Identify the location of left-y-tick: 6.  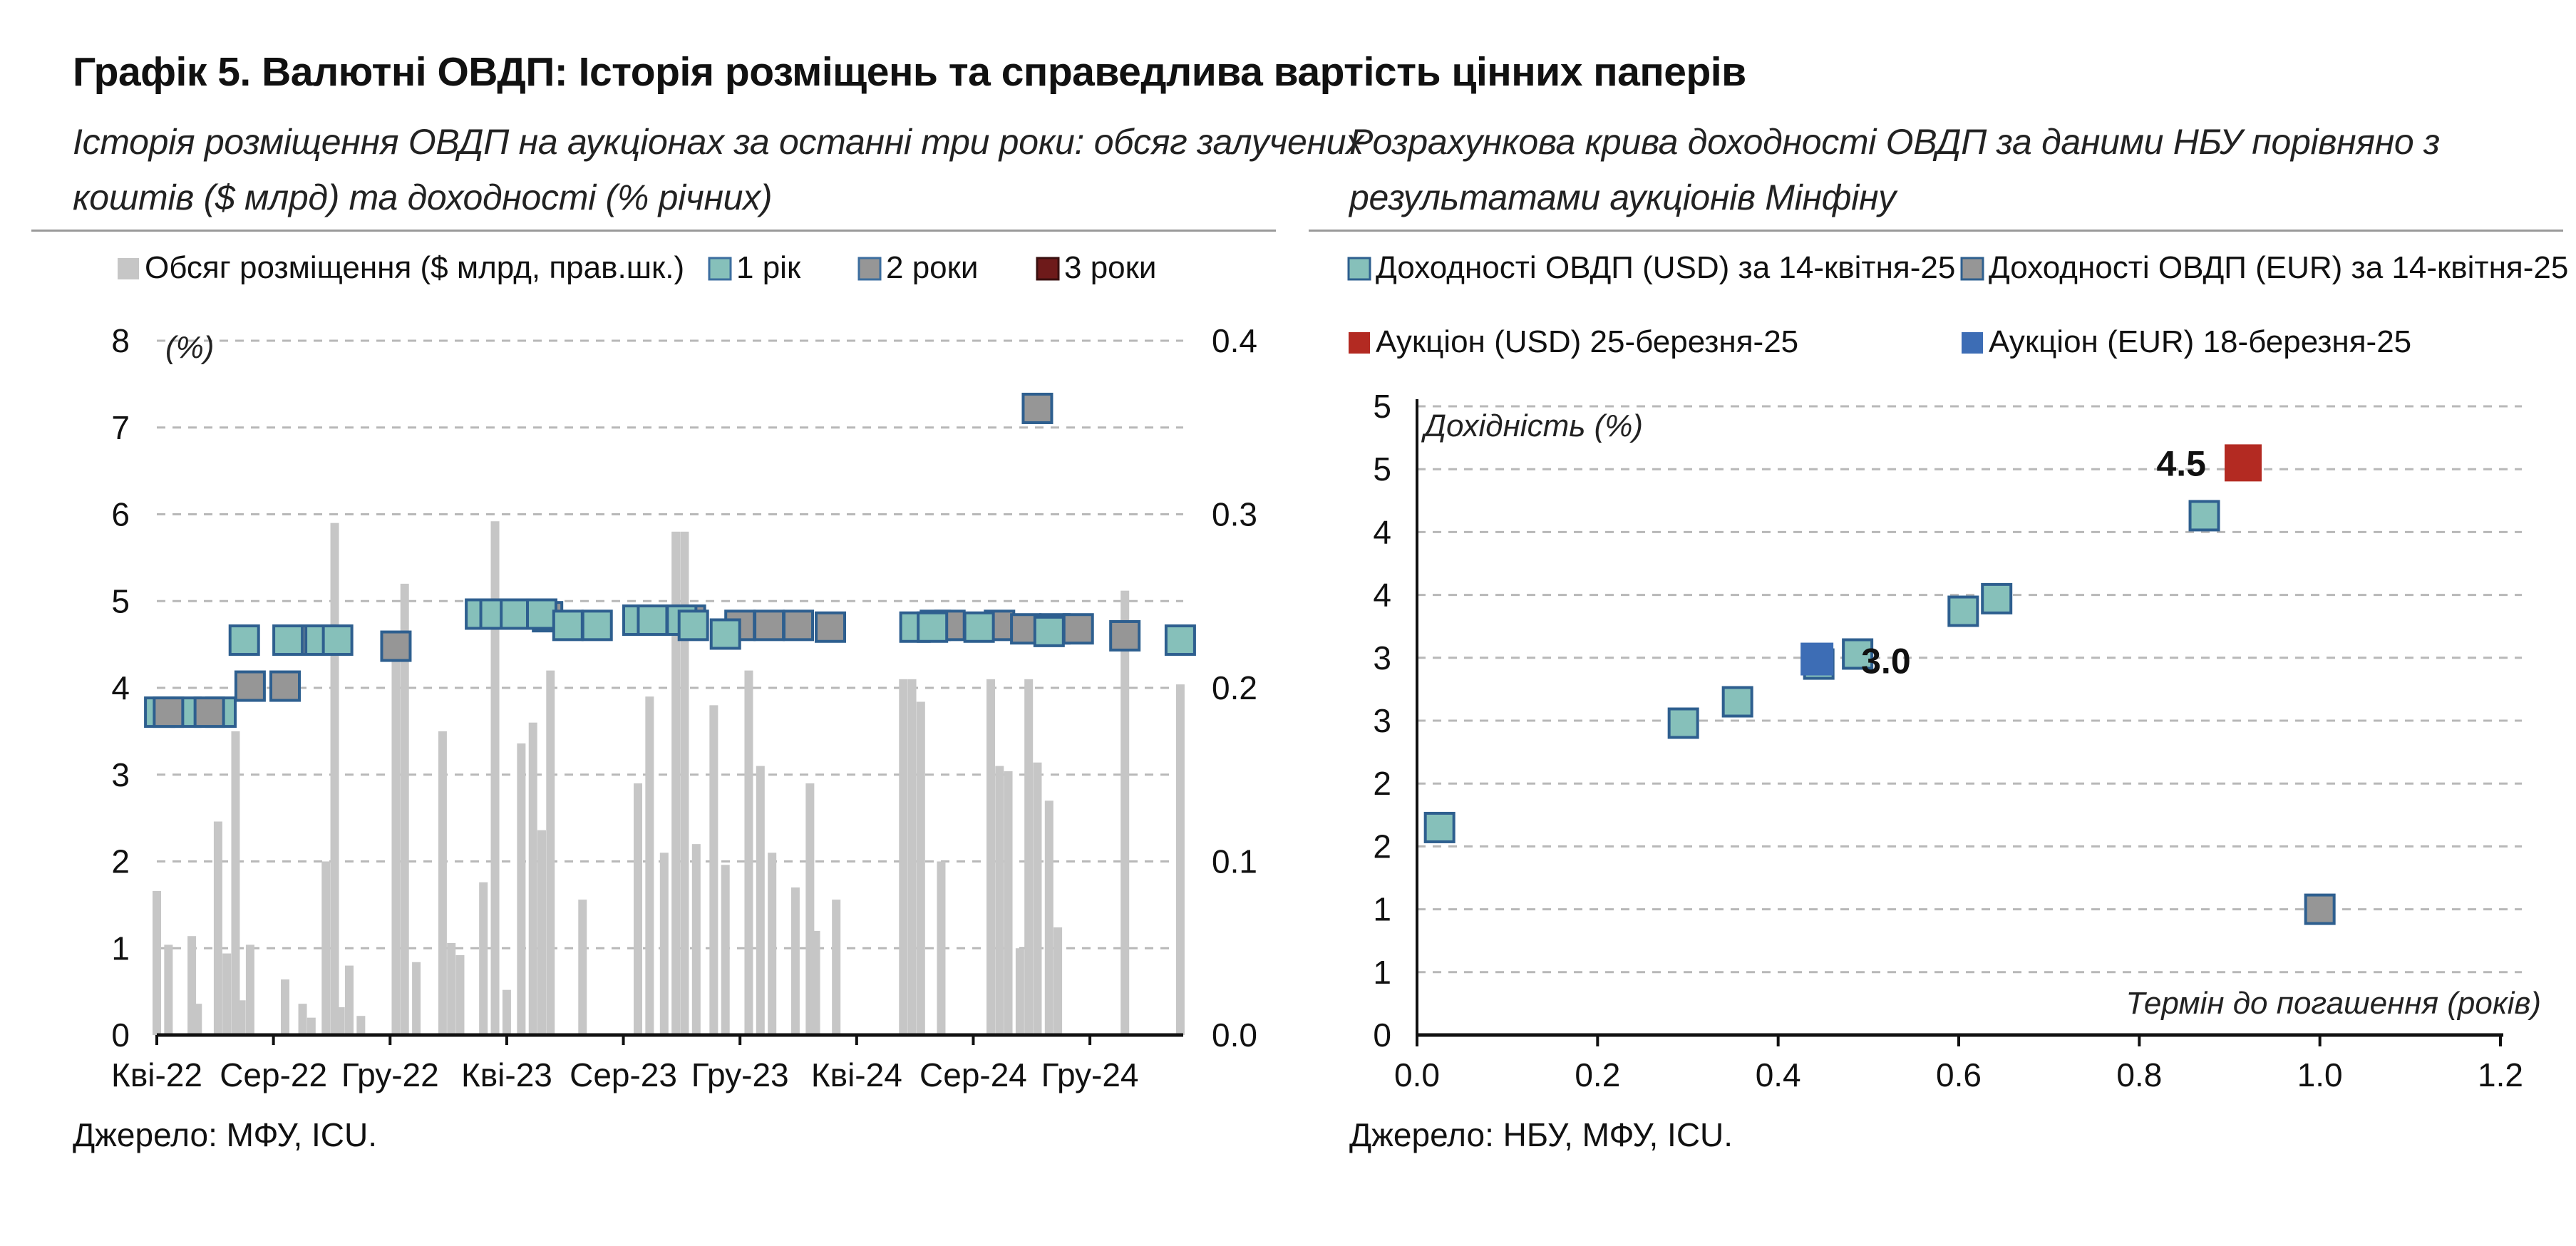
(120, 514).